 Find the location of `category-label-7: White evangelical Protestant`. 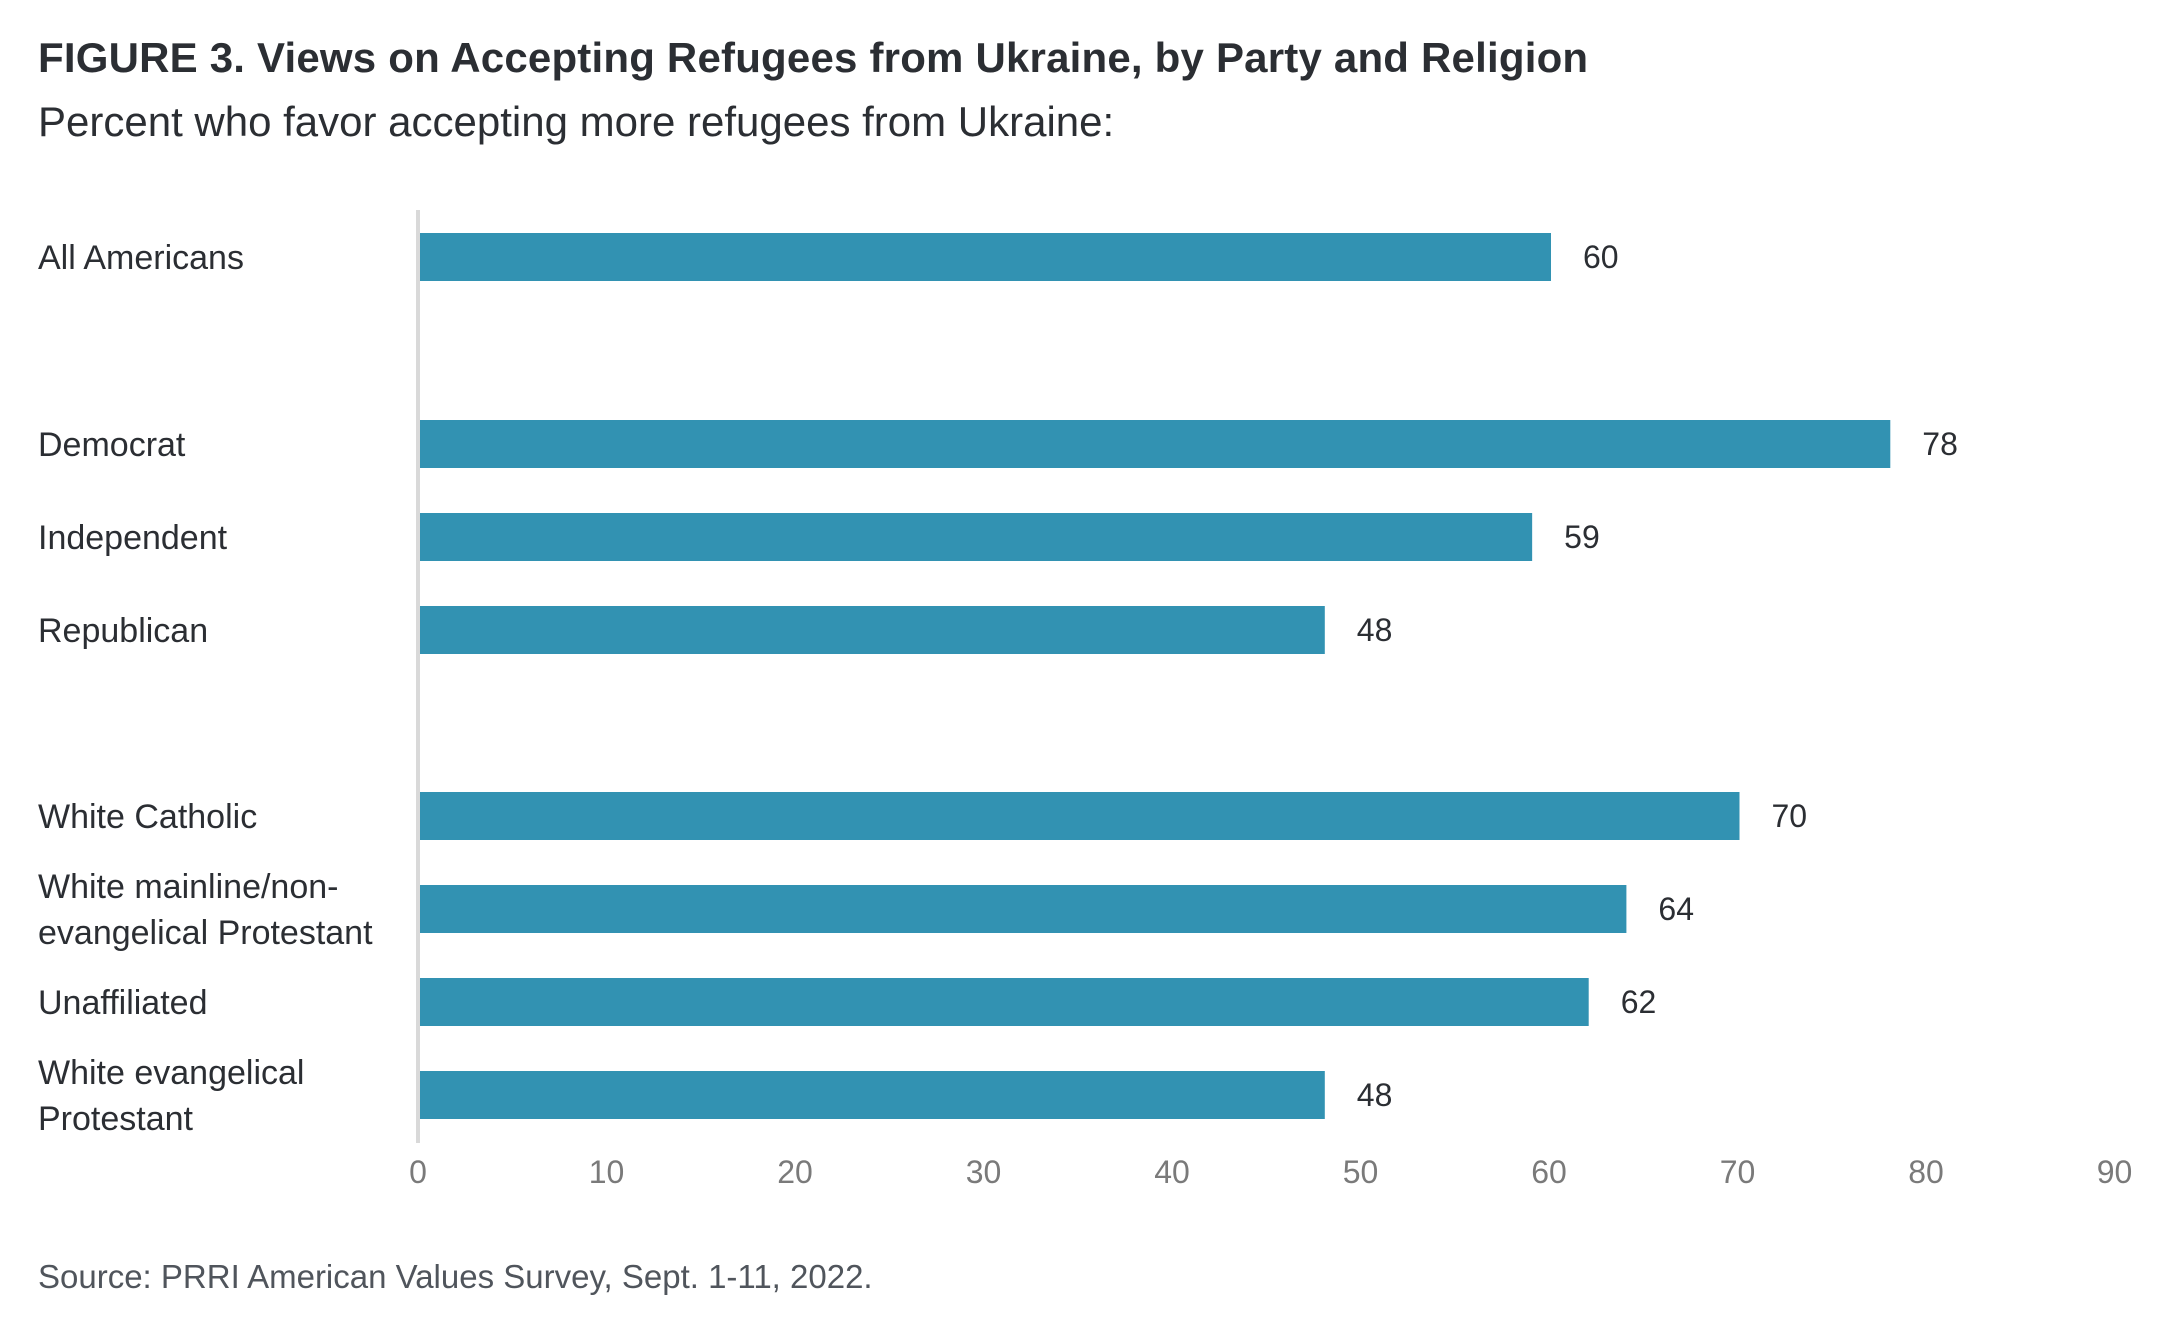

category-label-7: White evangelical Protestant is located at coordinates (171, 1096).